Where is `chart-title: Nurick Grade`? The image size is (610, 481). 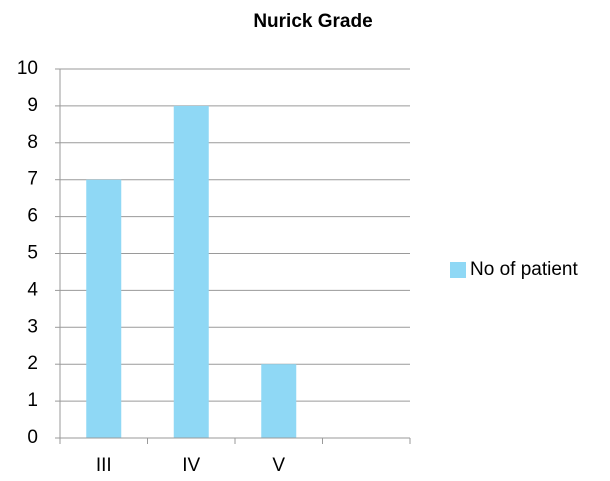
chart-title: Nurick Grade is located at coordinates (312, 21).